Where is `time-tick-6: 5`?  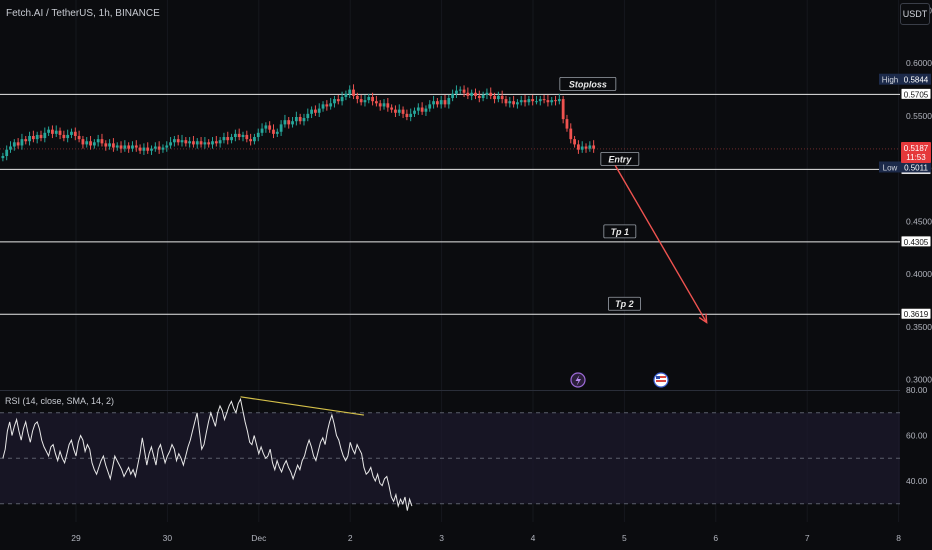
time-tick-6: 5 is located at coordinates (624, 538).